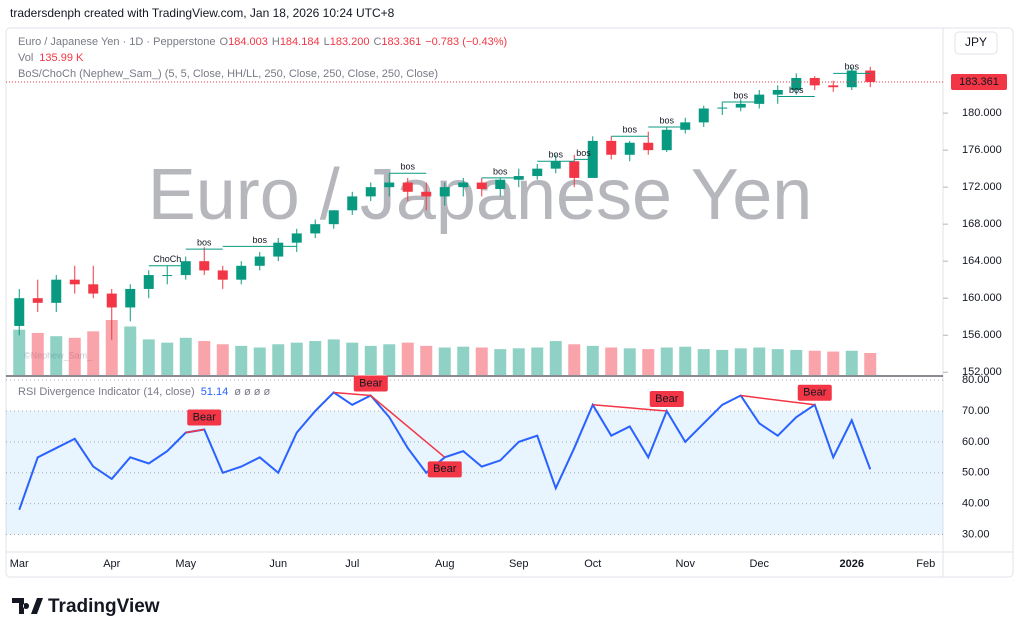 The height and width of the screenshot is (640, 1023). I want to click on structure-label: ChoCh, so click(167, 259).